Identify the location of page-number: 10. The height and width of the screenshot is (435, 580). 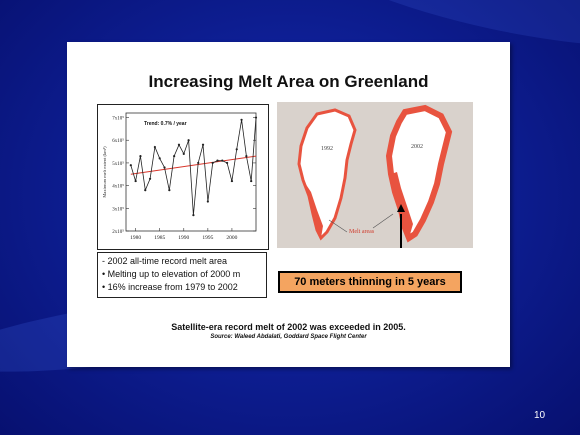
(540, 415).